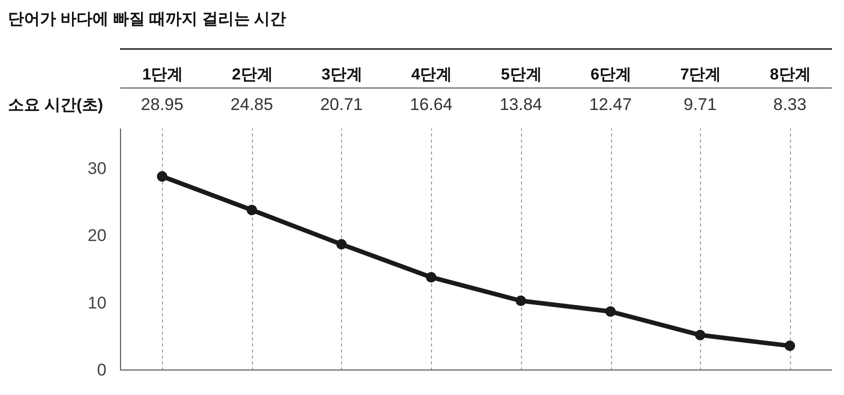  Describe the element at coordinates (162, 104) in the screenshot. I see `text: 28.95` at that location.